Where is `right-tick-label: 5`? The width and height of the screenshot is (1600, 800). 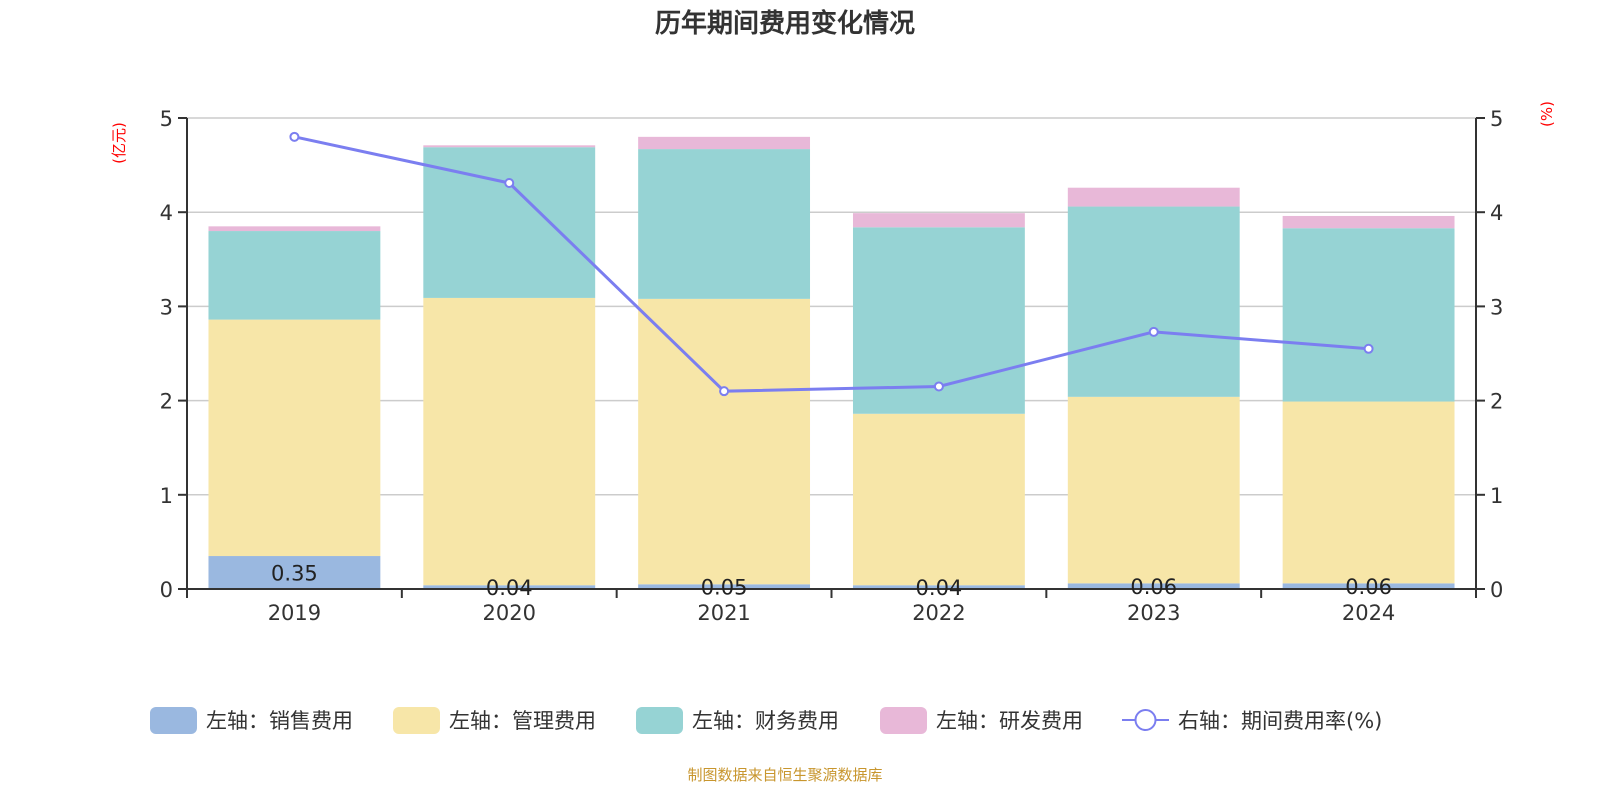 right-tick-label: 5 is located at coordinates (1496, 119).